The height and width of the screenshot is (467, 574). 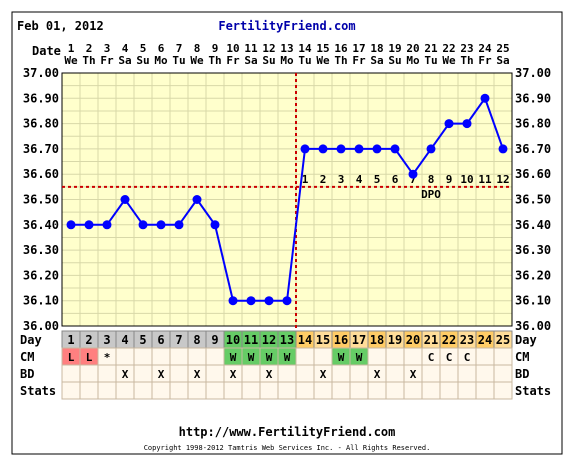 I want to click on date-label: 19, so click(x=394, y=48).